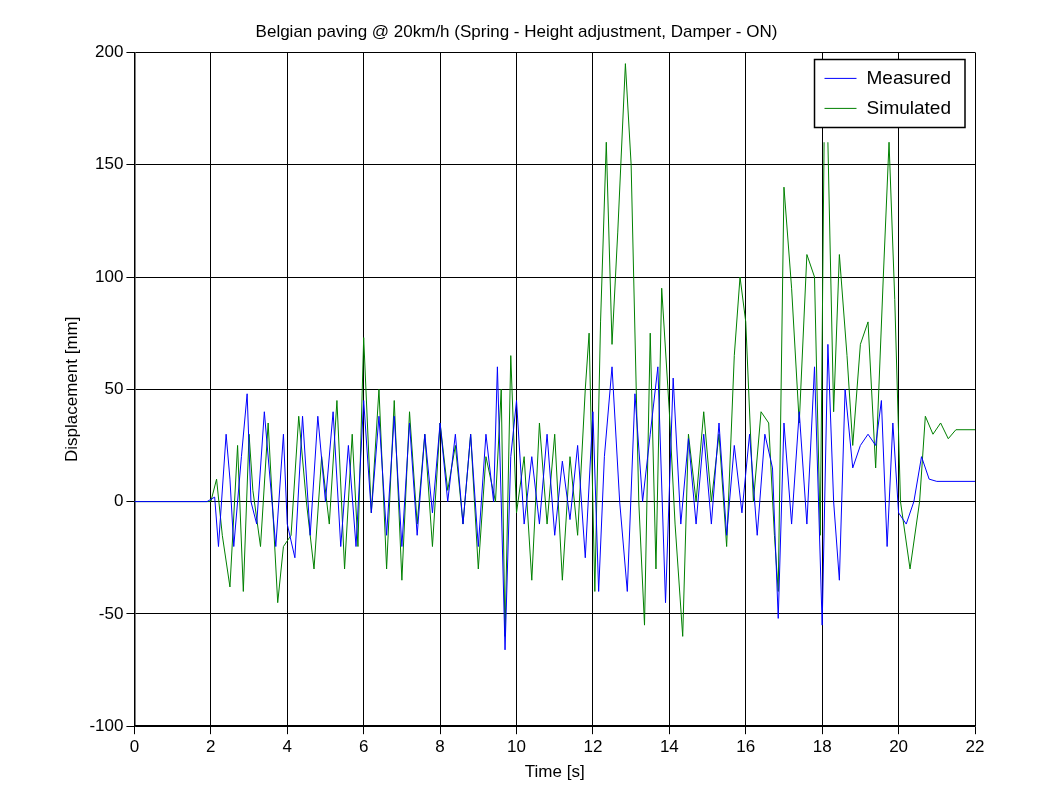  Describe the element at coordinates (109, 164) in the screenshot. I see `y-tick-label: 150` at that location.